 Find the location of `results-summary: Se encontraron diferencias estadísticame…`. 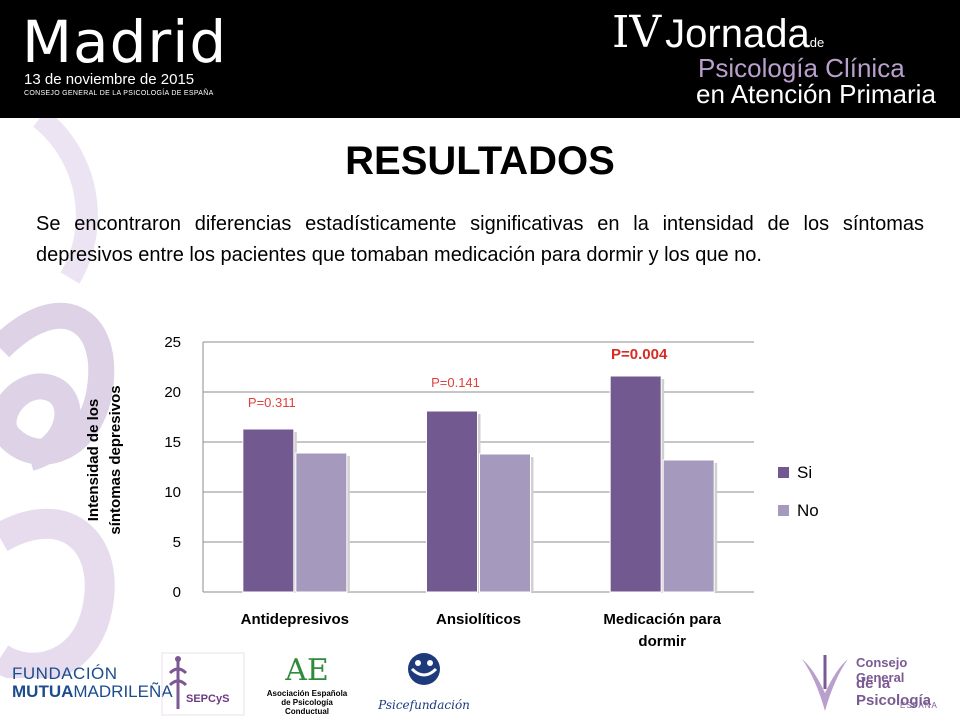

results-summary: Se encontraron diferencias estadísticame… is located at coordinates (480, 239).